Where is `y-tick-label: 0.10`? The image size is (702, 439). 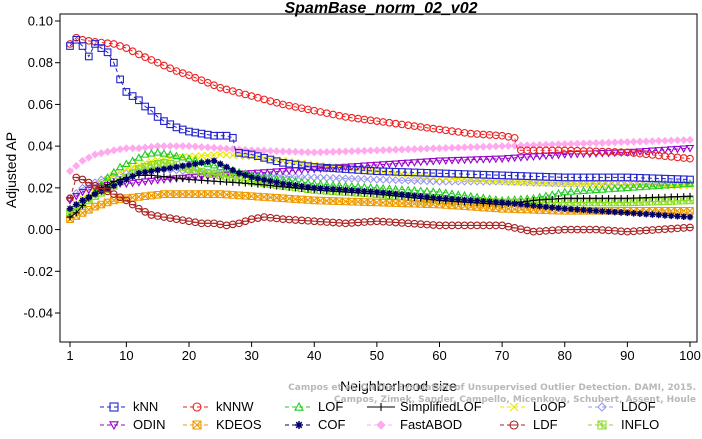
y-tick-label: 0.10 is located at coordinates (40, 21).